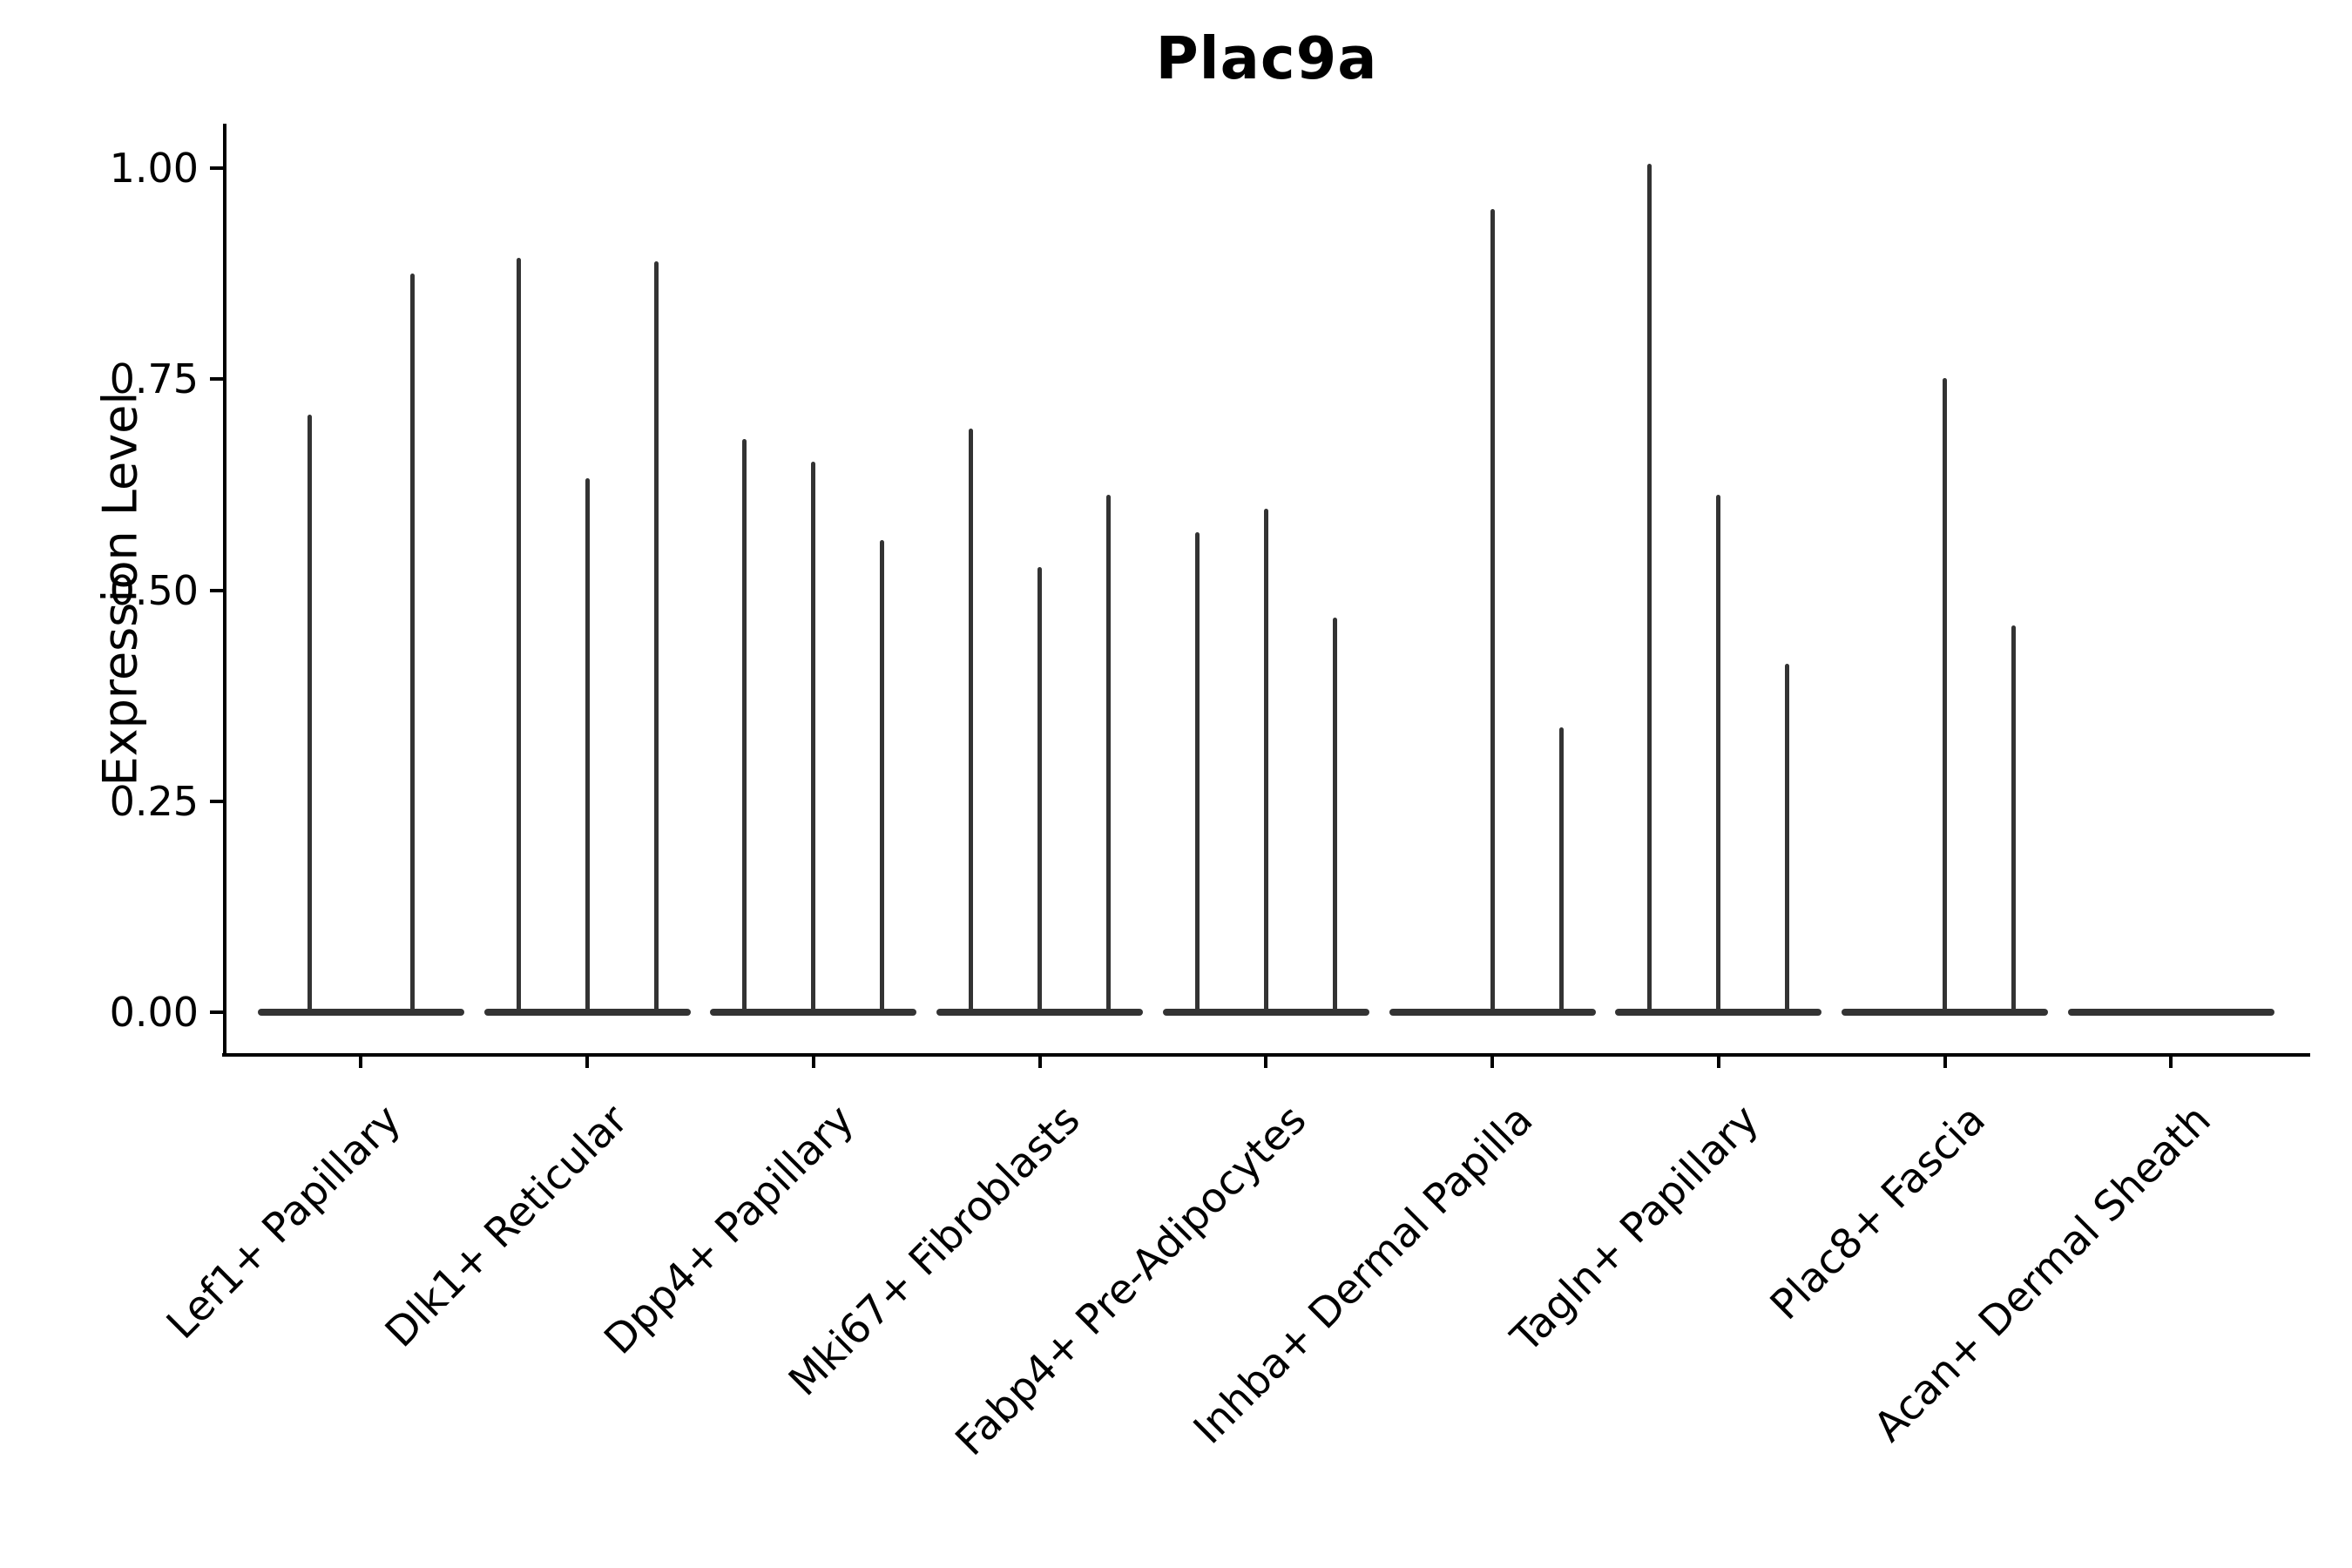  What do you see at coordinates (154, 590) in the screenshot?
I see `y-tick-label: 0.50` at bounding box center [154, 590].